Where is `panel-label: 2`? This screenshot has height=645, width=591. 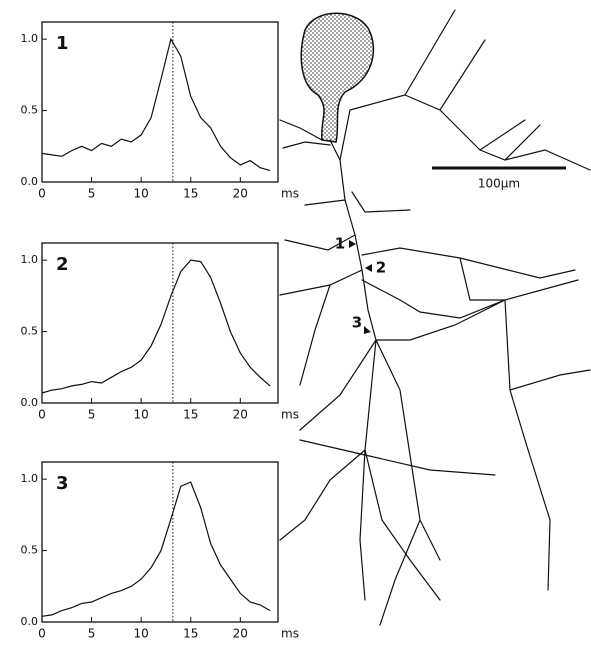 panel-label: 2 is located at coordinates (62, 264).